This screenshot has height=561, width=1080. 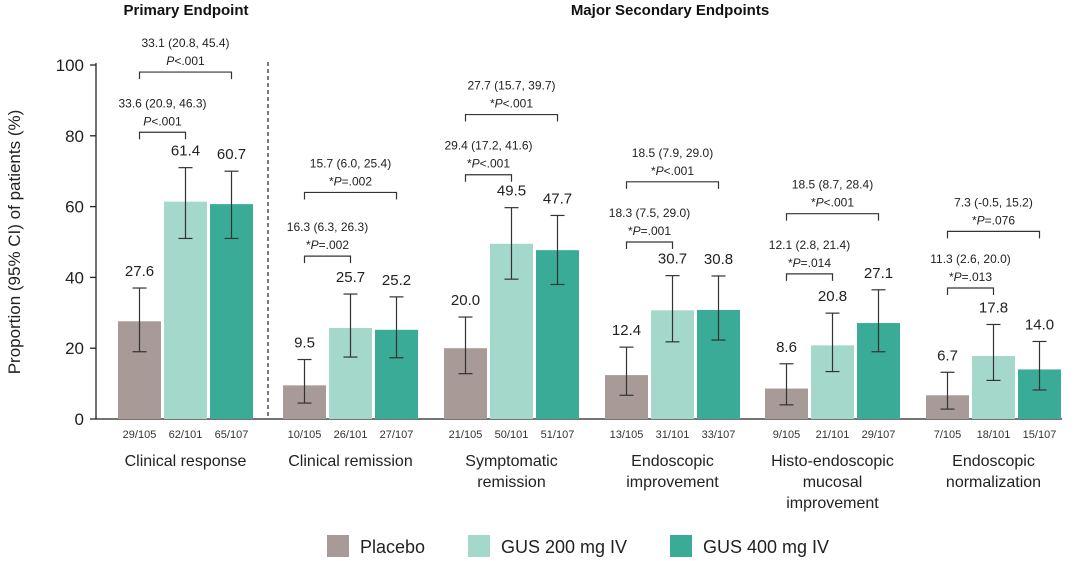 I want to click on category-label: normalization, so click(x=993, y=482).